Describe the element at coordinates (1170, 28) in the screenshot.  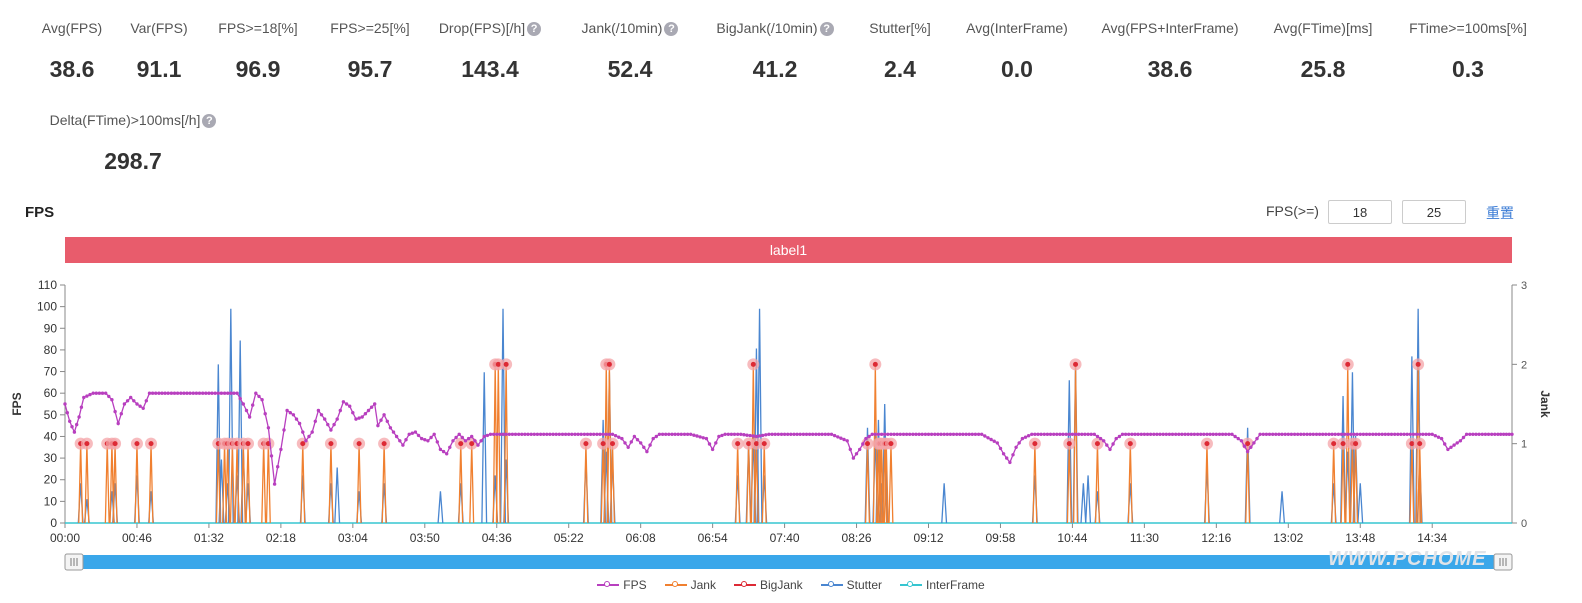
I see `stat-label-text: Avg(FPS+InterFrame)` at that location.